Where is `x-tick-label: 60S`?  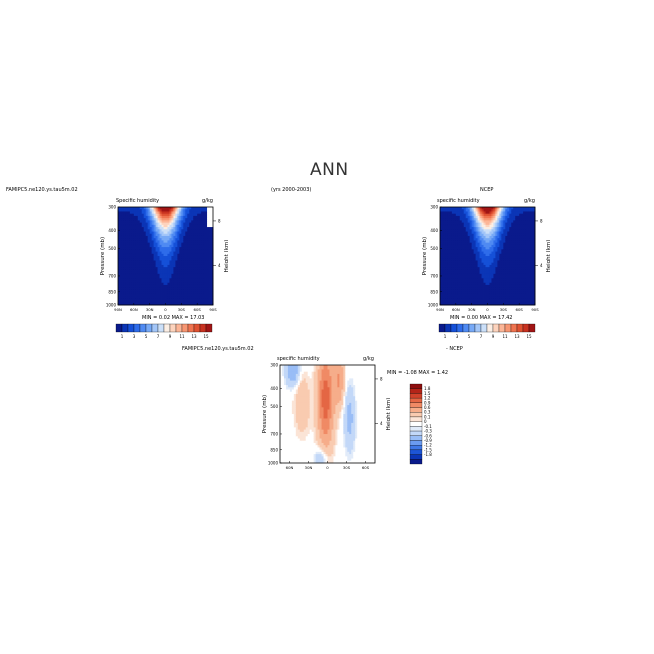 x-tick-label: 60S is located at coordinates (520, 309).